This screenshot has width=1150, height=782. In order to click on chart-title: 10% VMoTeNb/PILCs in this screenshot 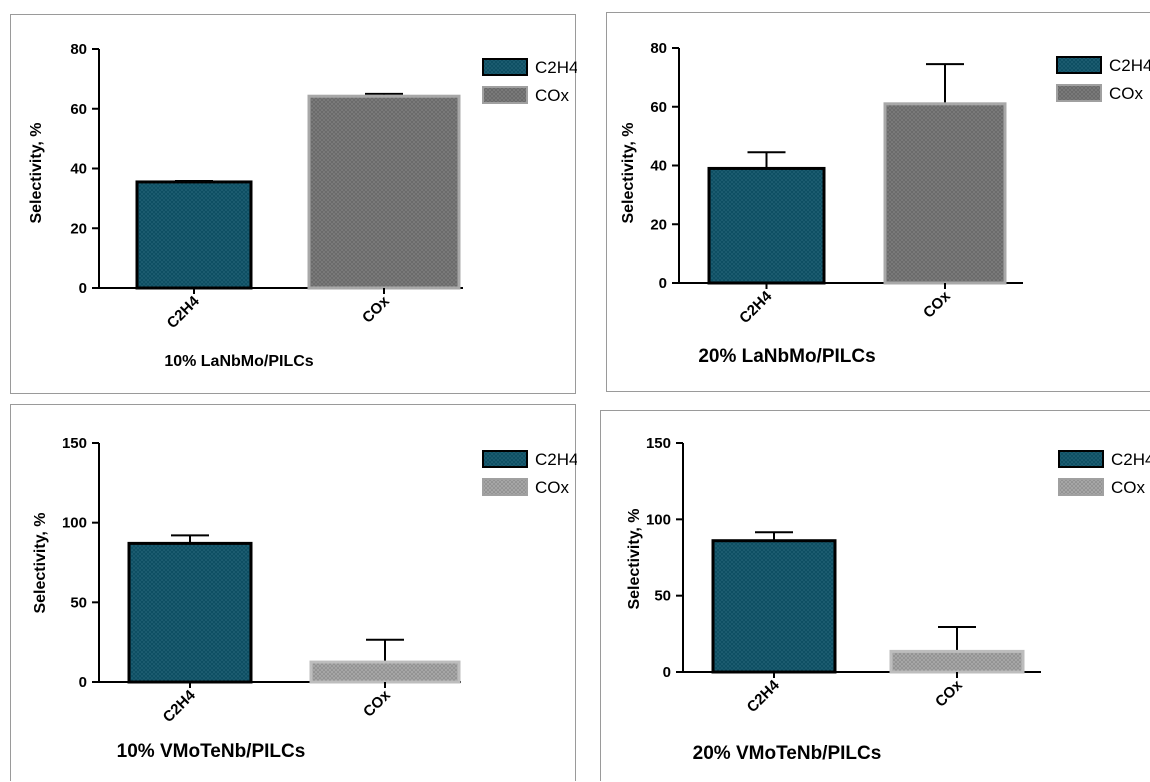, I will do `click(211, 751)`.